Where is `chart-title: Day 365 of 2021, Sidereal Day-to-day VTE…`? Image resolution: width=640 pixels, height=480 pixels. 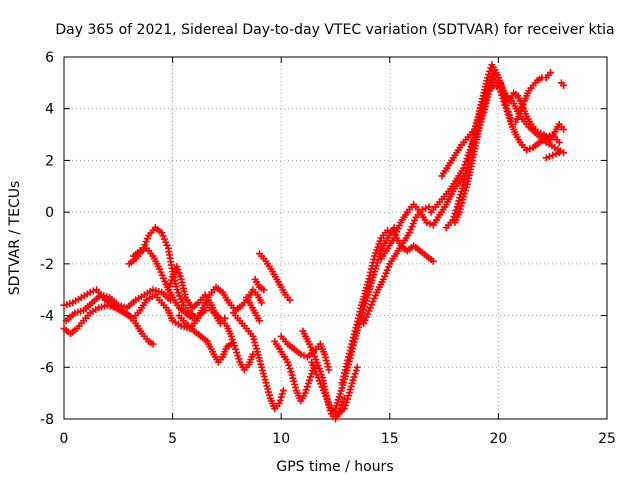
chart-title: Day 365 of 2021, Sidereal Day-to-day VTE… is located at coordinates (334, 30).